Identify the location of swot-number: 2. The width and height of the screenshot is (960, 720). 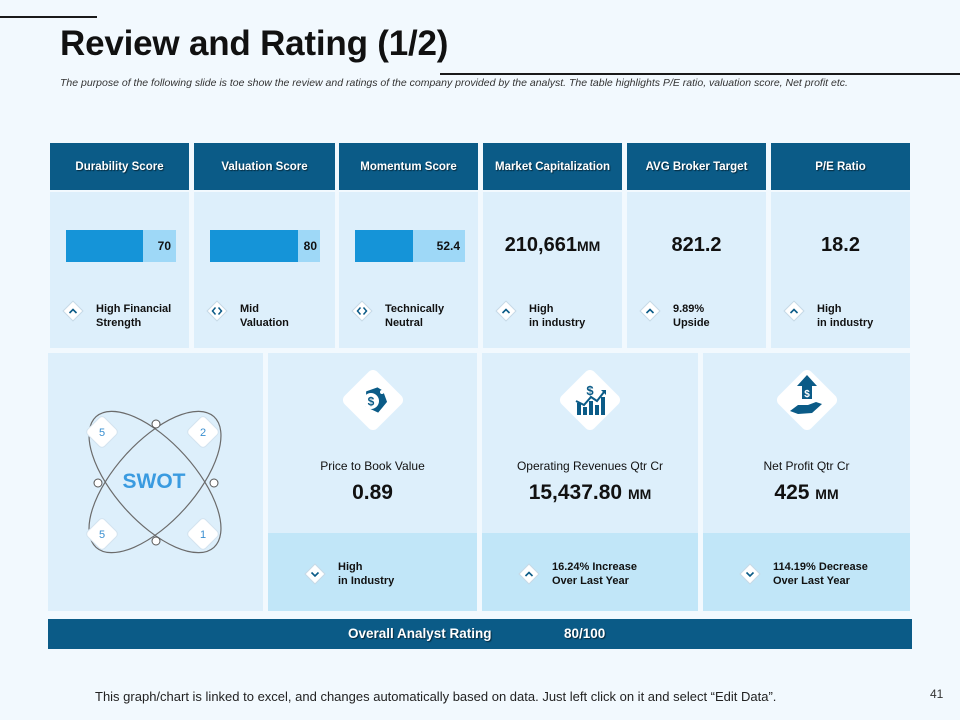
(203, 433).